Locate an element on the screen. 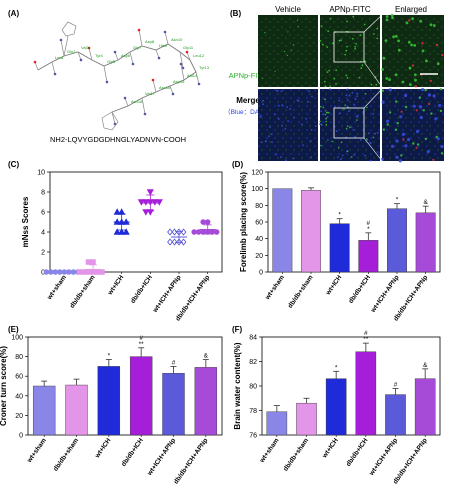  y-tick-label: 6 is located at coordinates (43, 213).